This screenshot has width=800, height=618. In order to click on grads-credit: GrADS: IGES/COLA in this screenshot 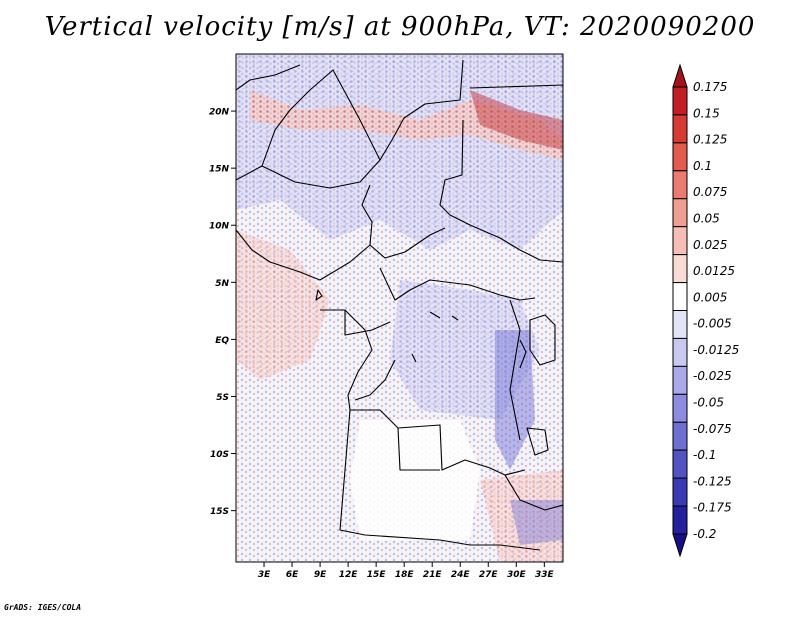, I will do `click(43, 607)`.